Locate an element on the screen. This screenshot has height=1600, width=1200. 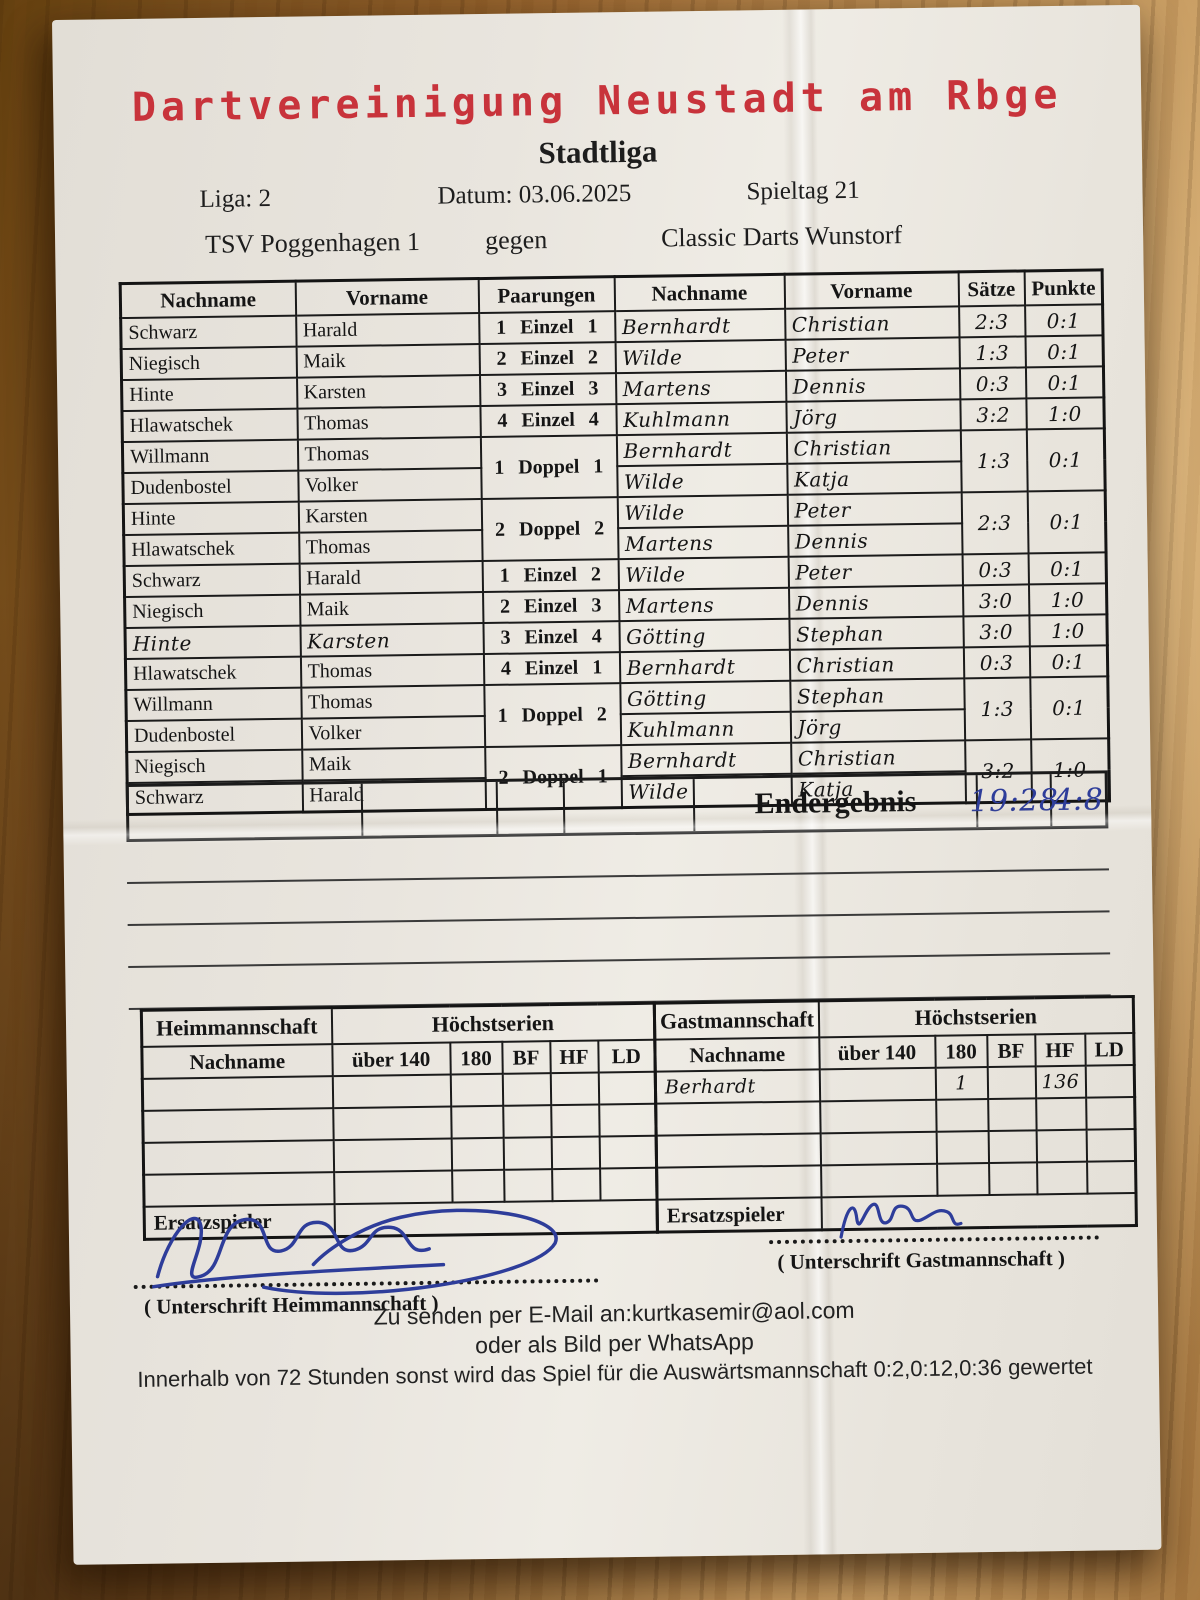
cell-home-nachname: Niegisch is located at coordinates (212, 611).